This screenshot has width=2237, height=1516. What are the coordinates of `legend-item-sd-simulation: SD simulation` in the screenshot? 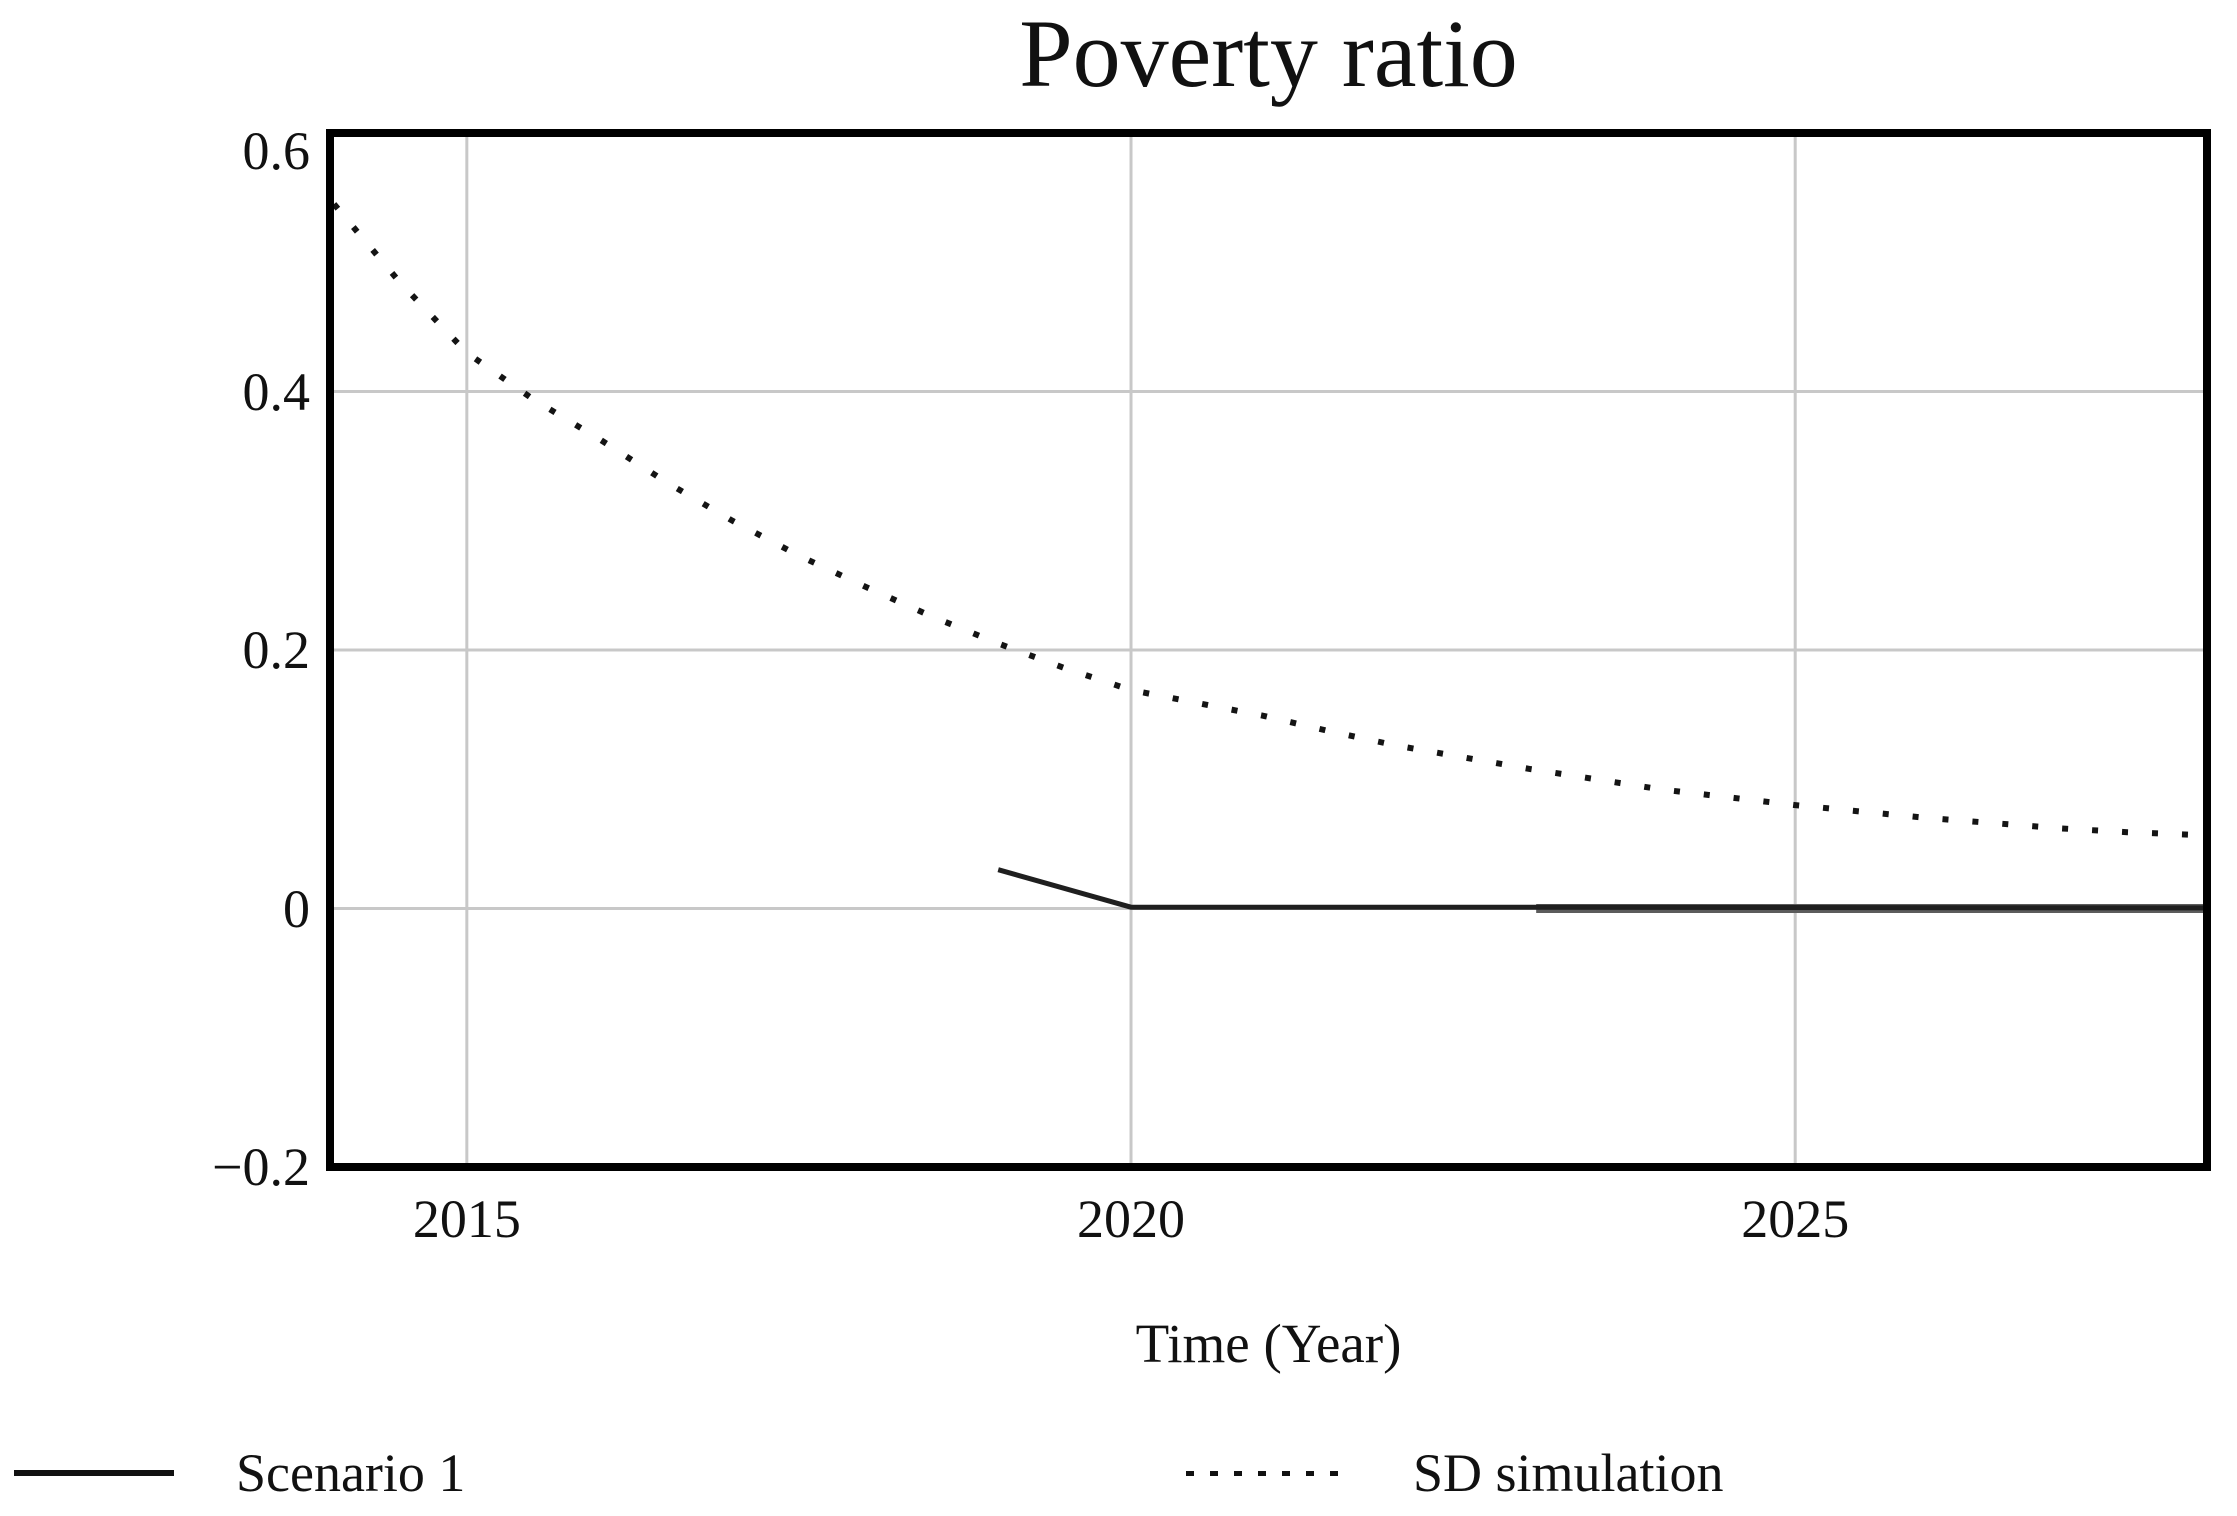 It's located at (1455, 1473).